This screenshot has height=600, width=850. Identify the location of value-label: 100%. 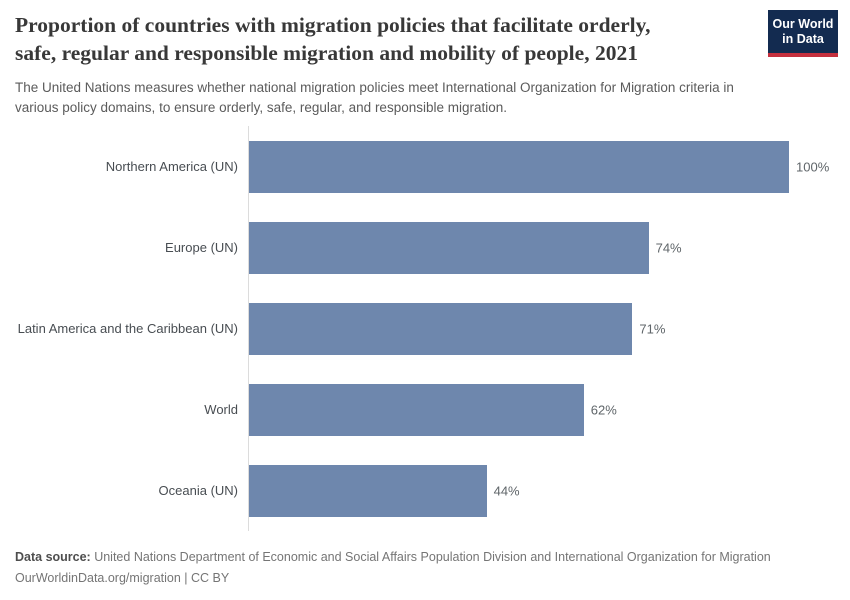
(813, 166).